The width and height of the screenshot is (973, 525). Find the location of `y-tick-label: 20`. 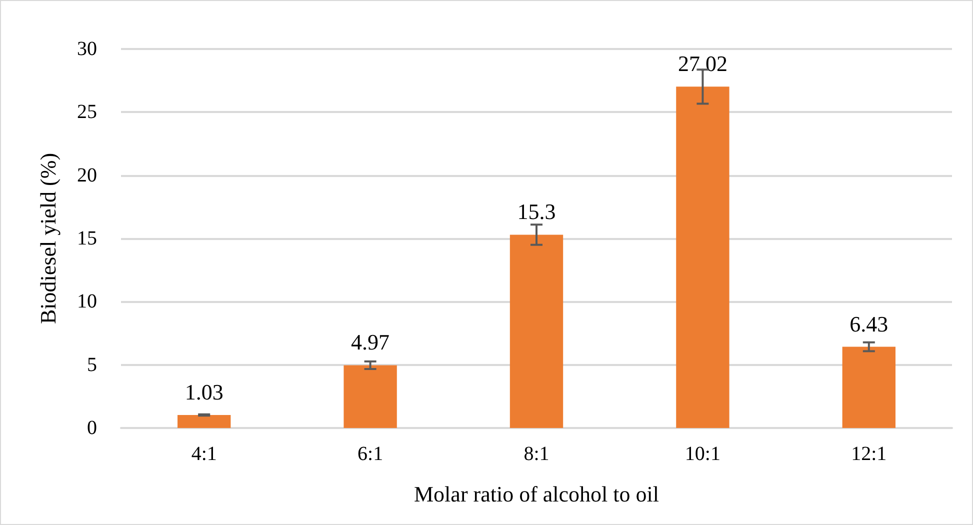

y-tick-label: 20 is located at coordinates (87, 175).